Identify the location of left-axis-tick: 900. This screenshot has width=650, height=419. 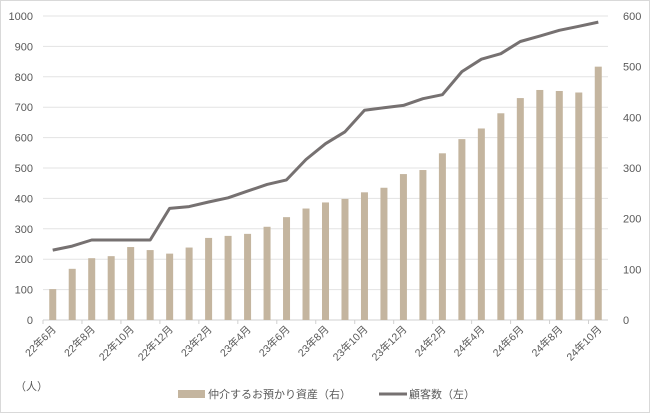
(24, 47).